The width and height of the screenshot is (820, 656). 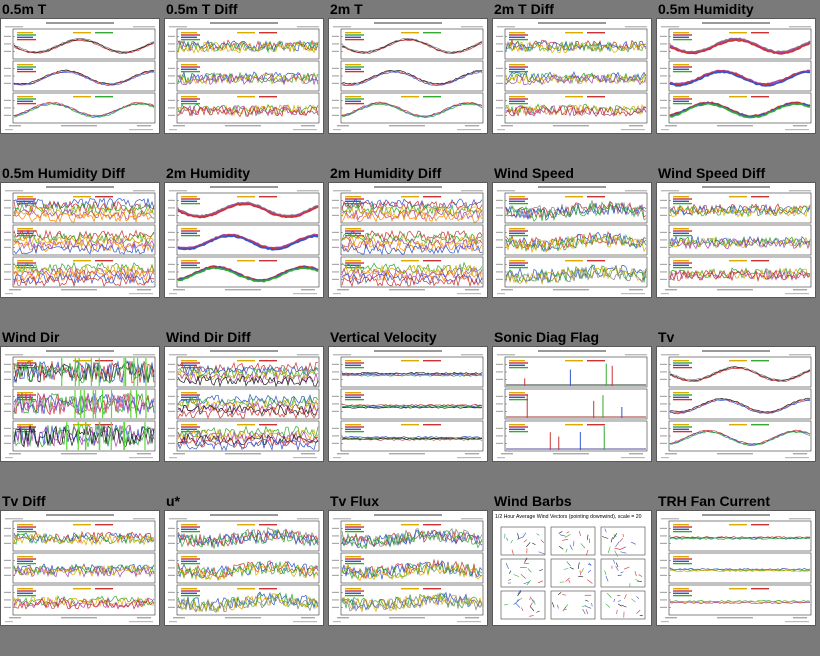 I want to click on plot-thumbnail-image, so click(x=244, y=404).